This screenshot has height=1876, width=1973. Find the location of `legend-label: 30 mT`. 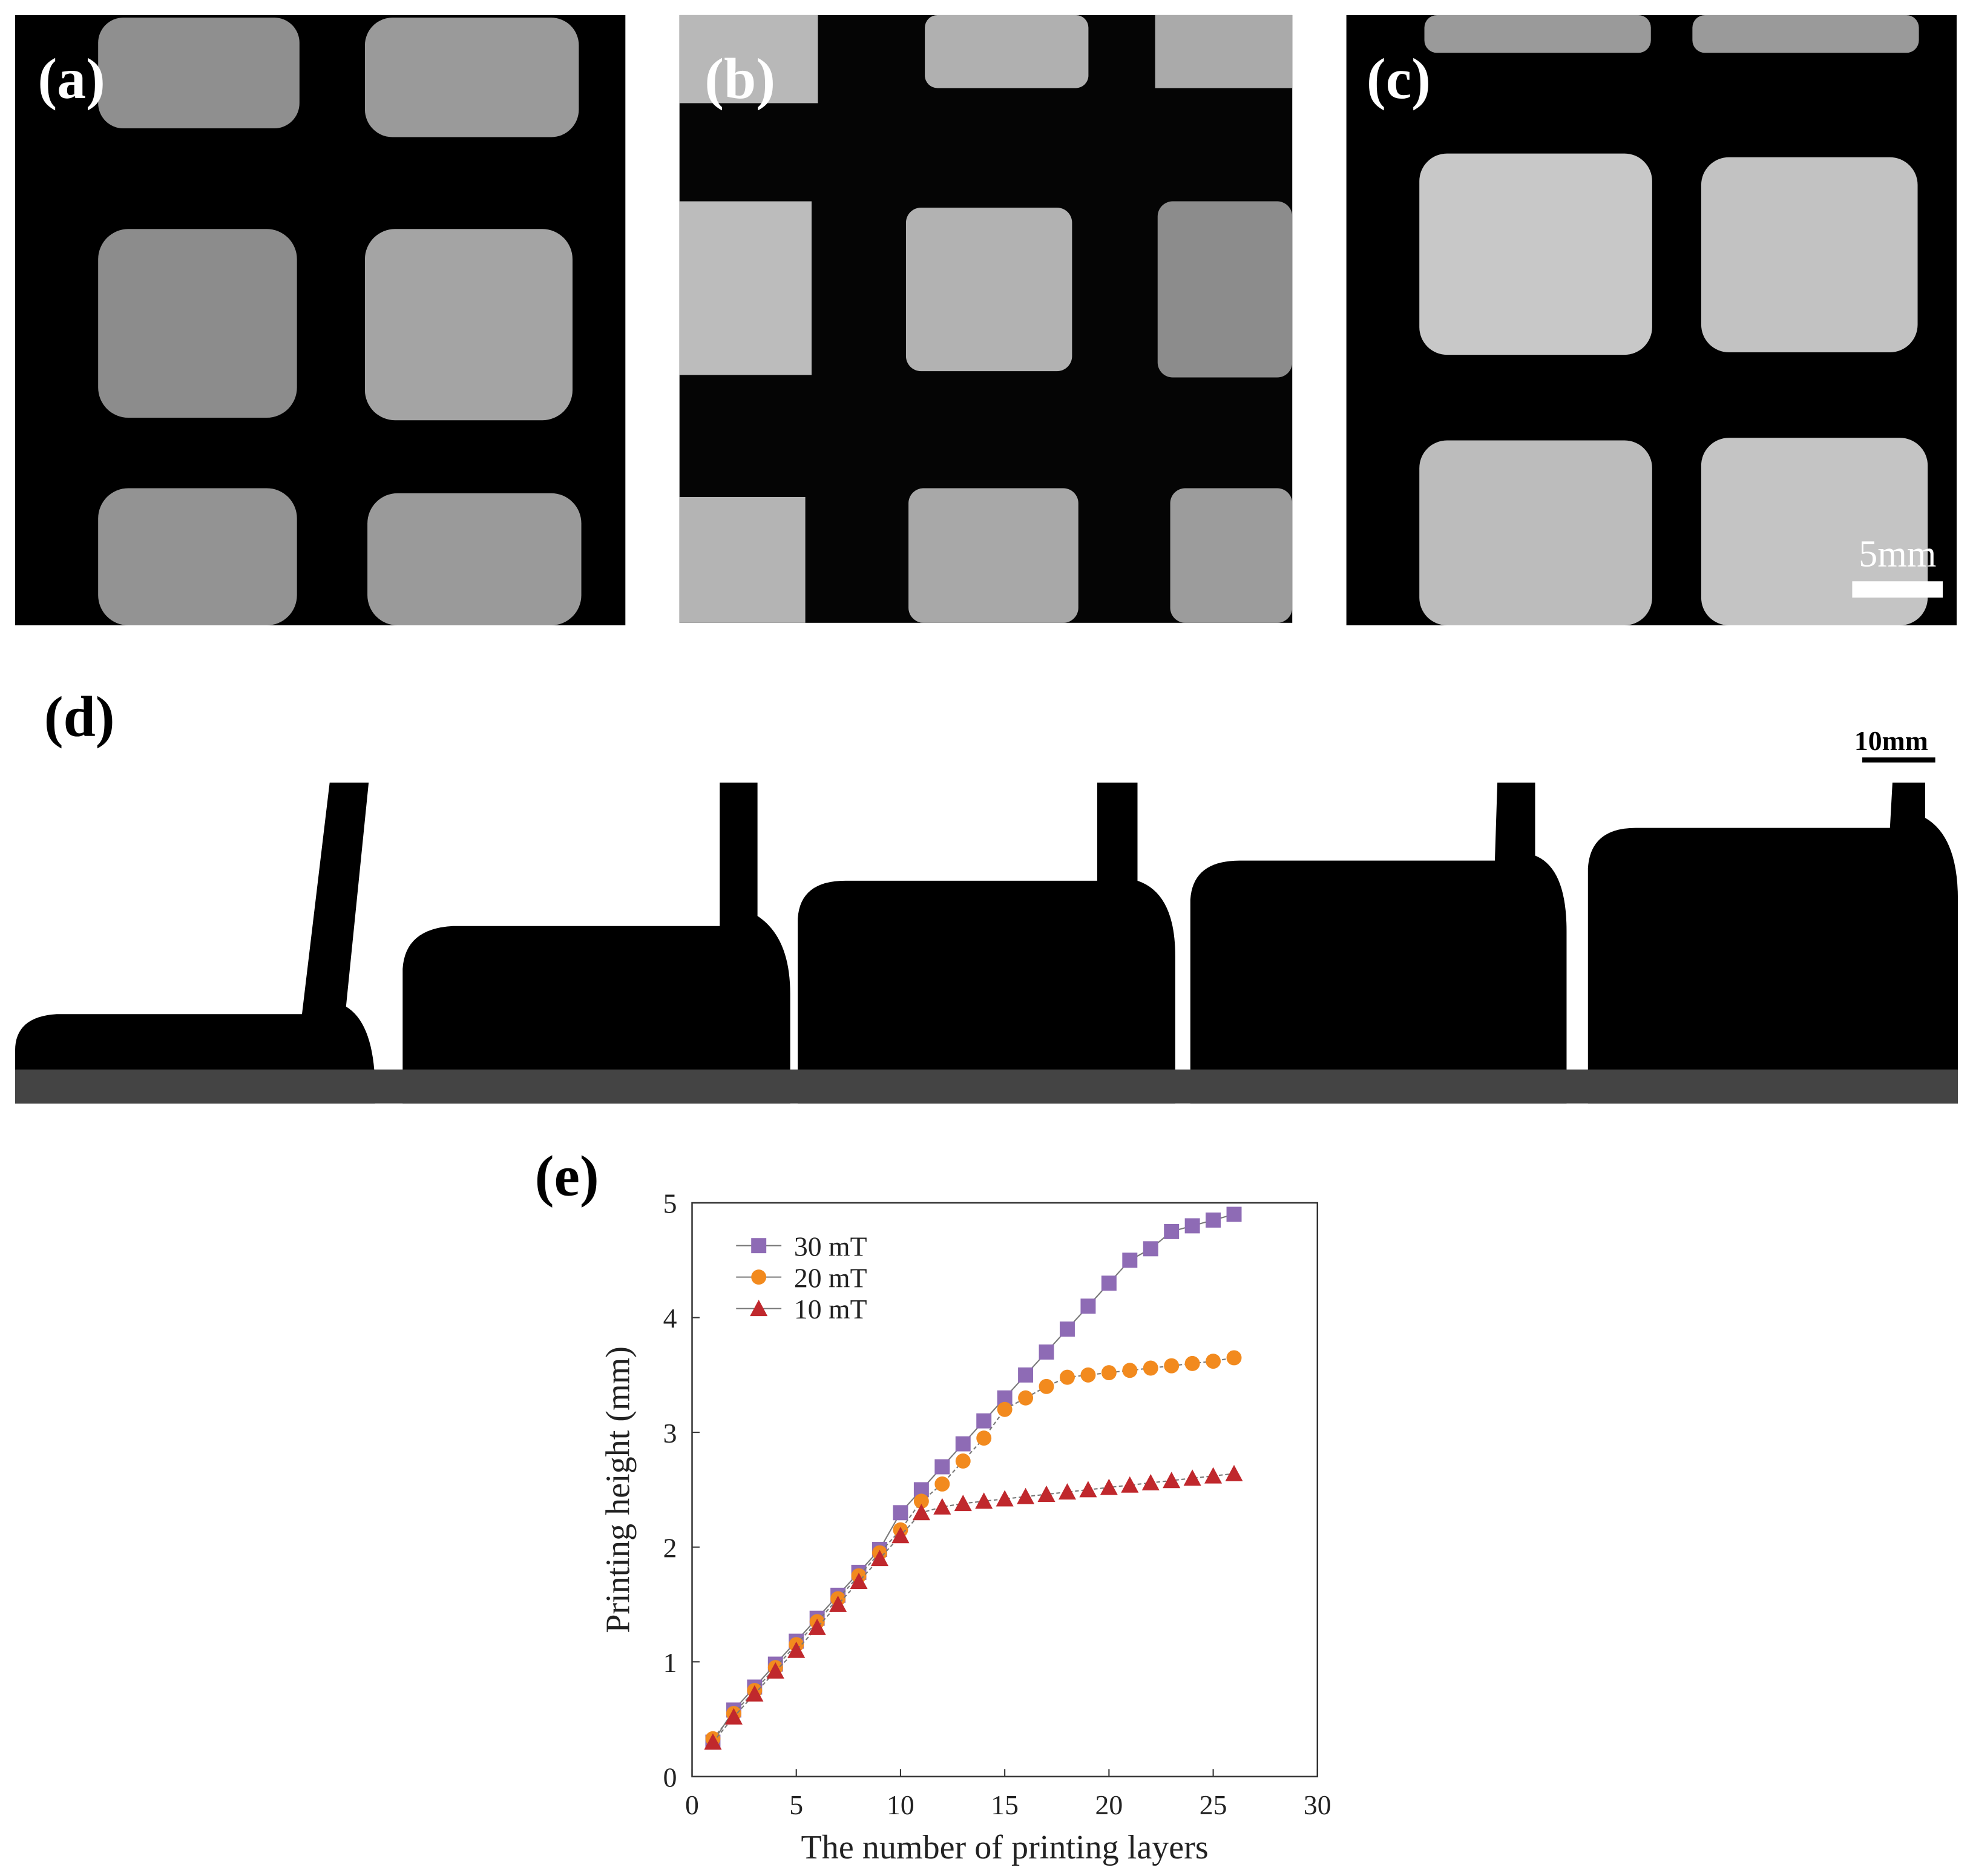

legend-label: 30 mT is located at coordinates (830, 1246).